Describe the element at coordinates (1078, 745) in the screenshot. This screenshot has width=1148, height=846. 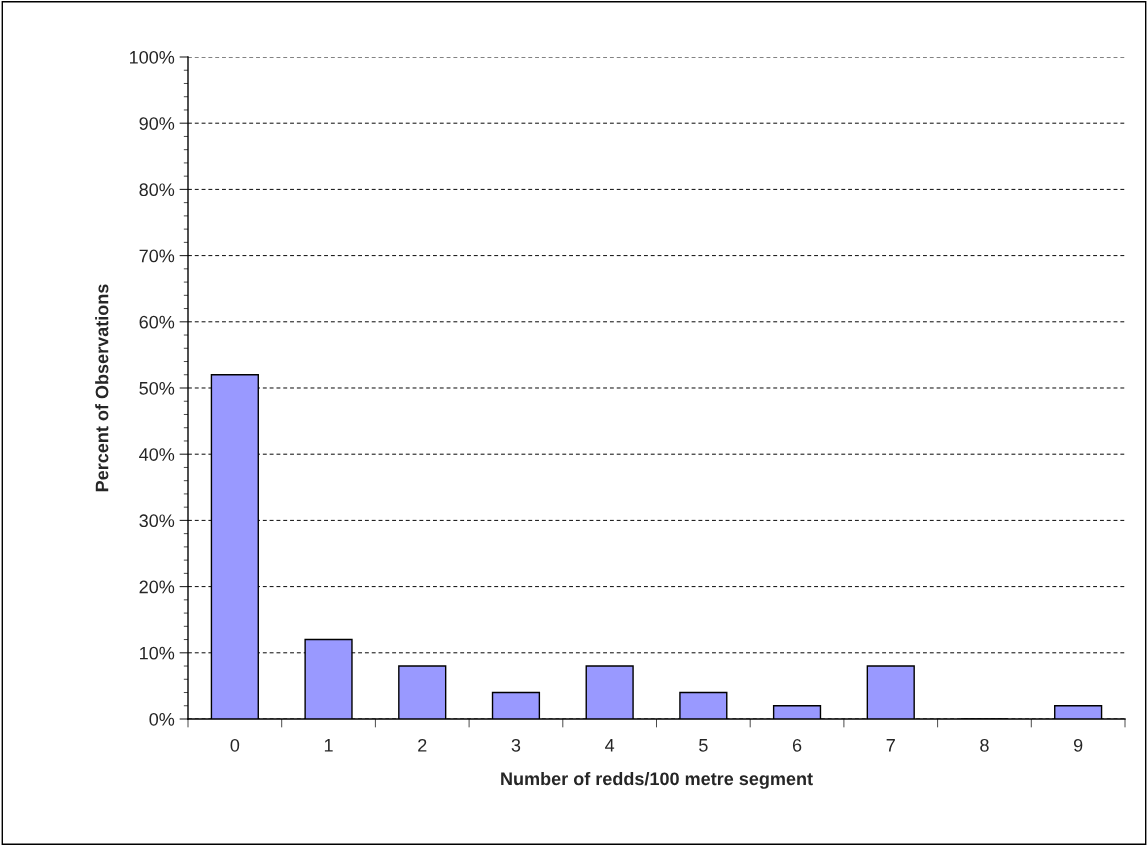
I see `x-tick-label: 9` at that location.